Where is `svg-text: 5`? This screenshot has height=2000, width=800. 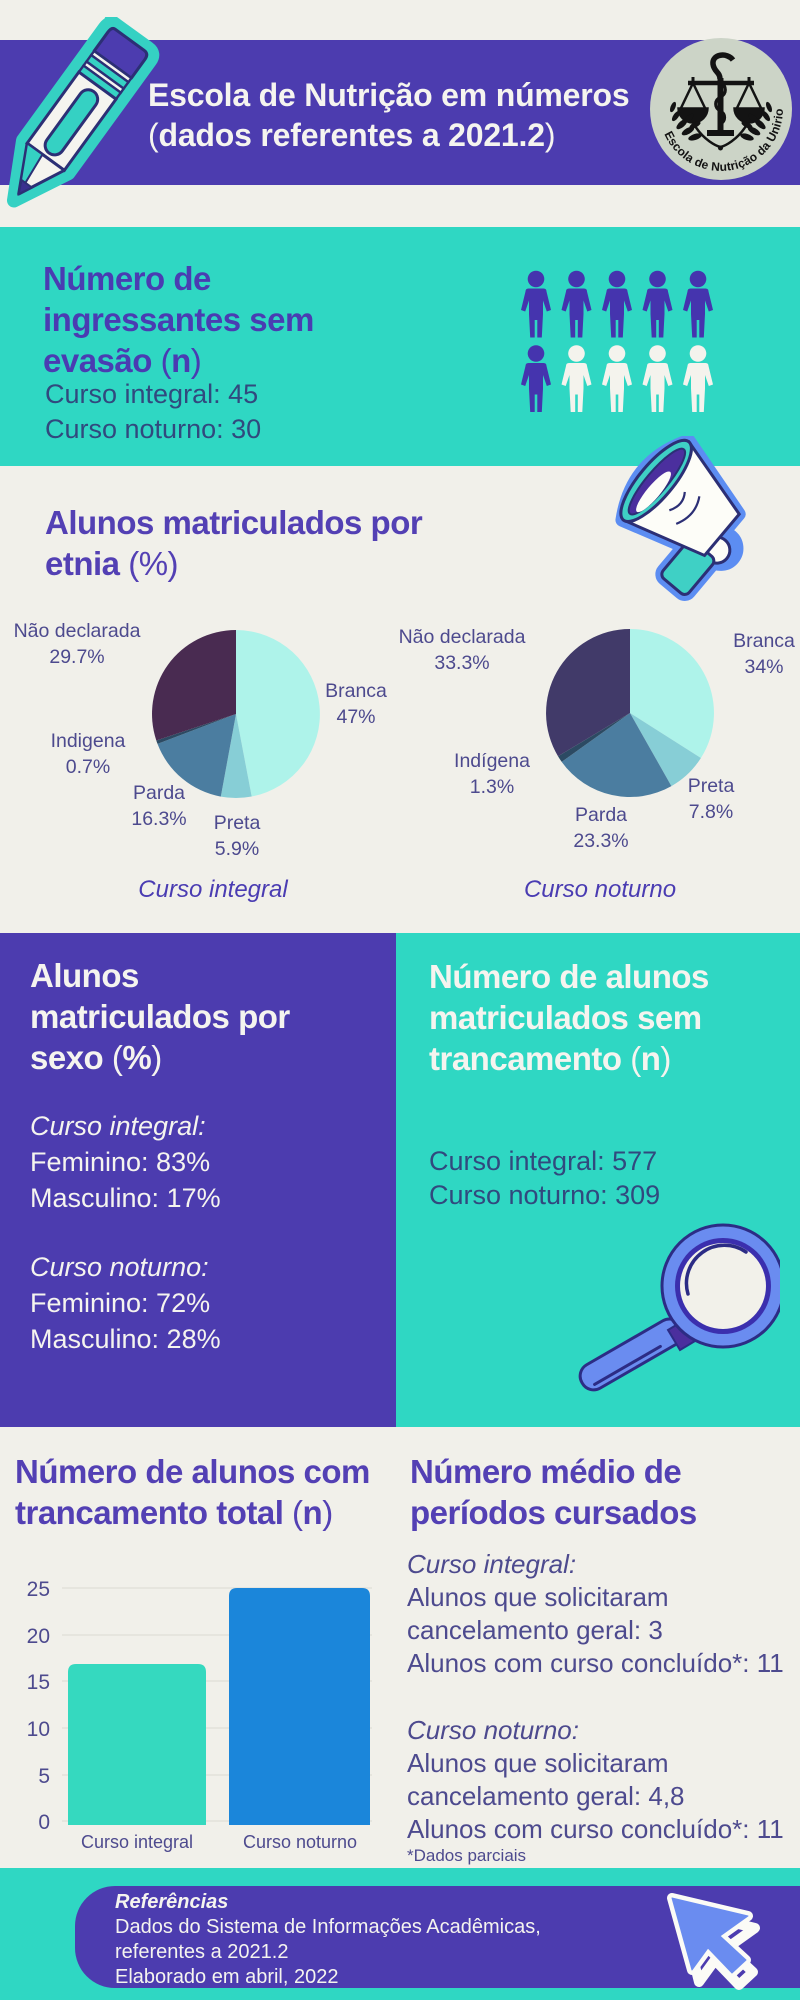 svg-text: 5 is located at coordinates (44, 1776).